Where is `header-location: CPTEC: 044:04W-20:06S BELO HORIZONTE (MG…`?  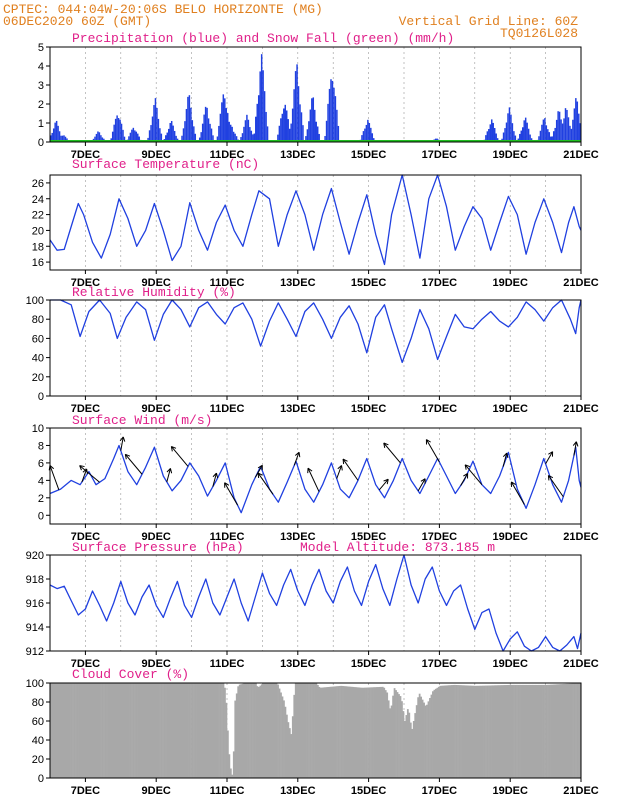 header-location: CPTEC: 044:04W-20:06S BELO HORIZONTE (MG… is located at coordinates (163, 9).